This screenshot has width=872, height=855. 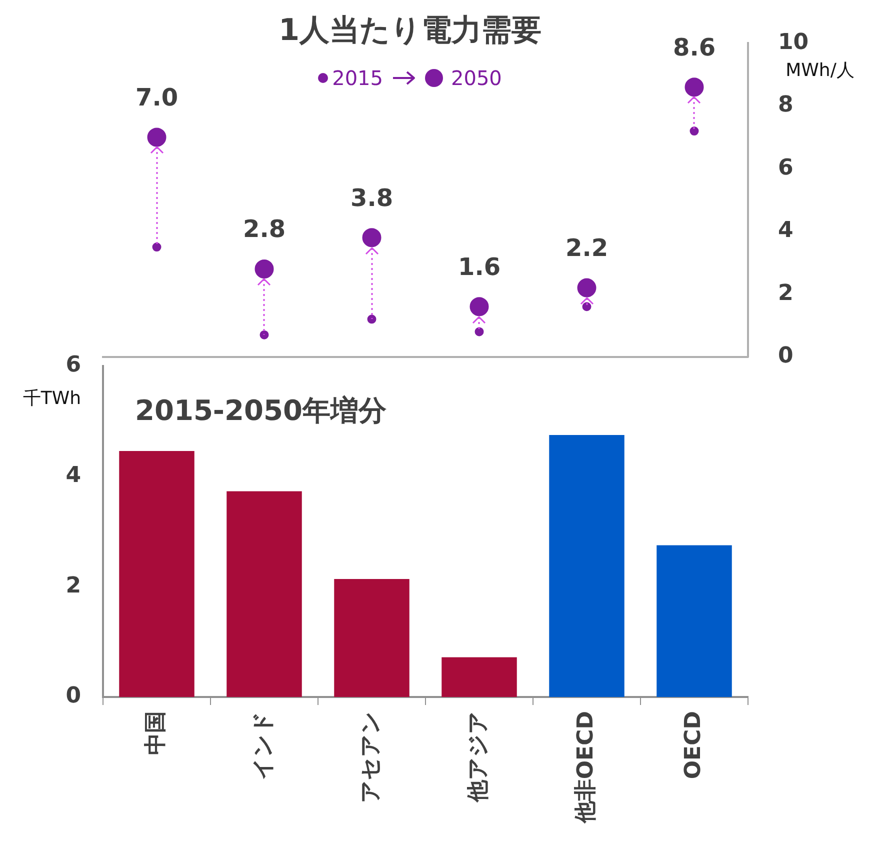 What do you see at coordinates (372, 198) in the screenshot?
I see `data-label: 3.8` at bounding box center [372, 198].